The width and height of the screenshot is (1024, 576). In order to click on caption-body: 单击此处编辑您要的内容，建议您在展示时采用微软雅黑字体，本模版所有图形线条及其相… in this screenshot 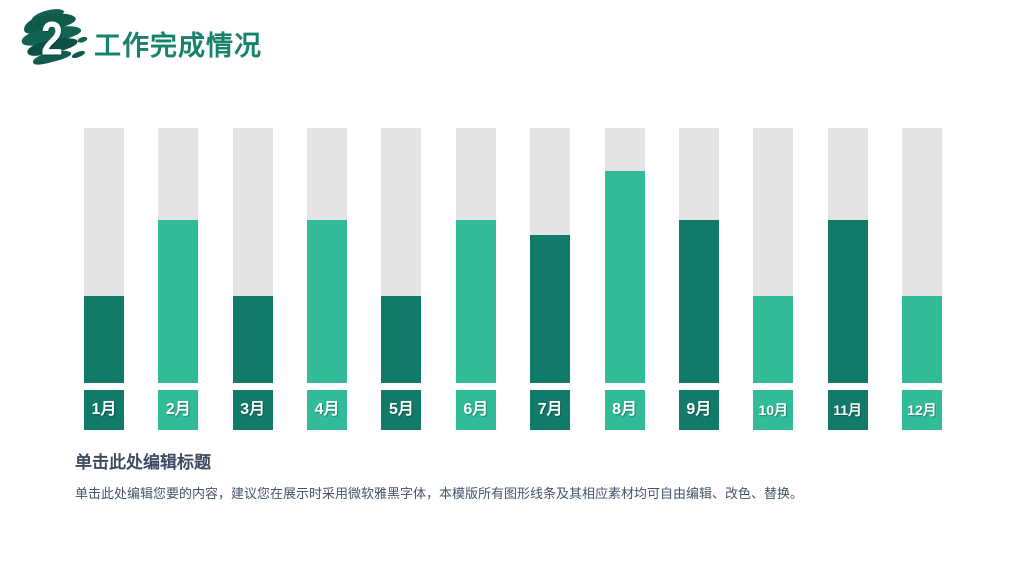, I will do `click(439, 493)`.